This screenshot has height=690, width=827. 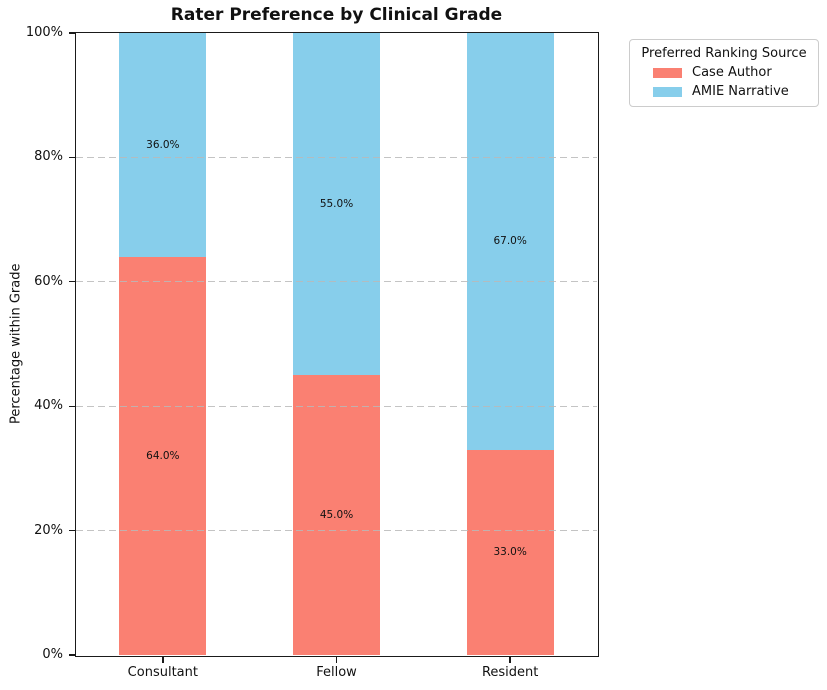 What do you see at coordinates (336, 15) in the screenshot?
I see `chart-title: Rater Preference by Clinical Grade` at bounding box center [336, 15].